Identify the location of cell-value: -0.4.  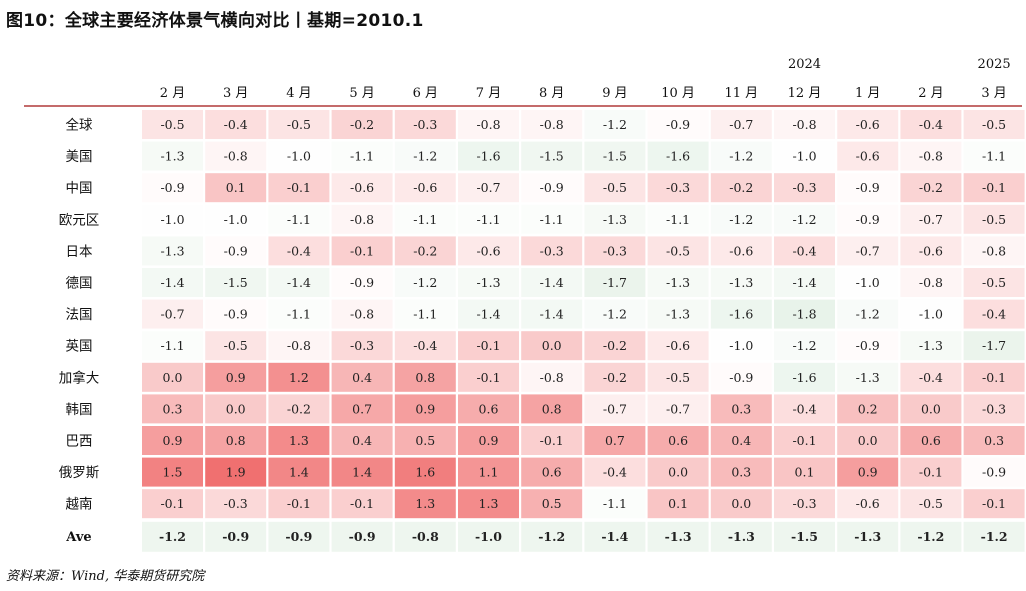
(804, 250).